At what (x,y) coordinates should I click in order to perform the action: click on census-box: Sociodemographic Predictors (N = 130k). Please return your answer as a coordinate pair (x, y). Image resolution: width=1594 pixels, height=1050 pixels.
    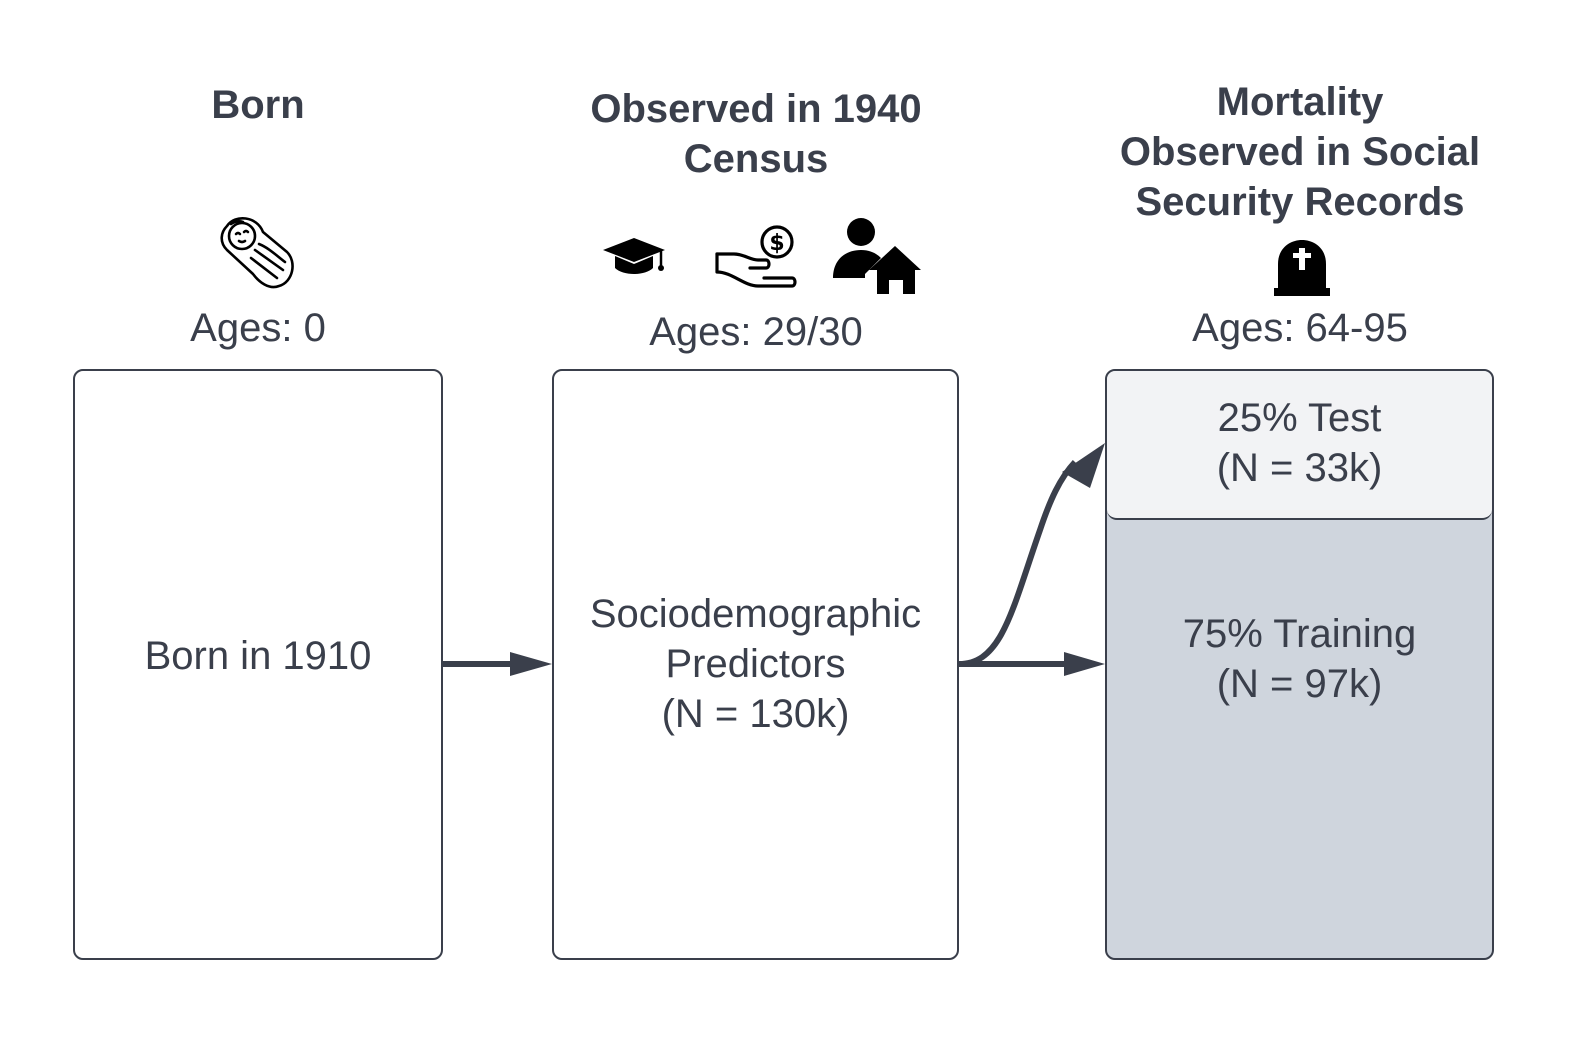
    Looking at the image, I should click on (755, 664).